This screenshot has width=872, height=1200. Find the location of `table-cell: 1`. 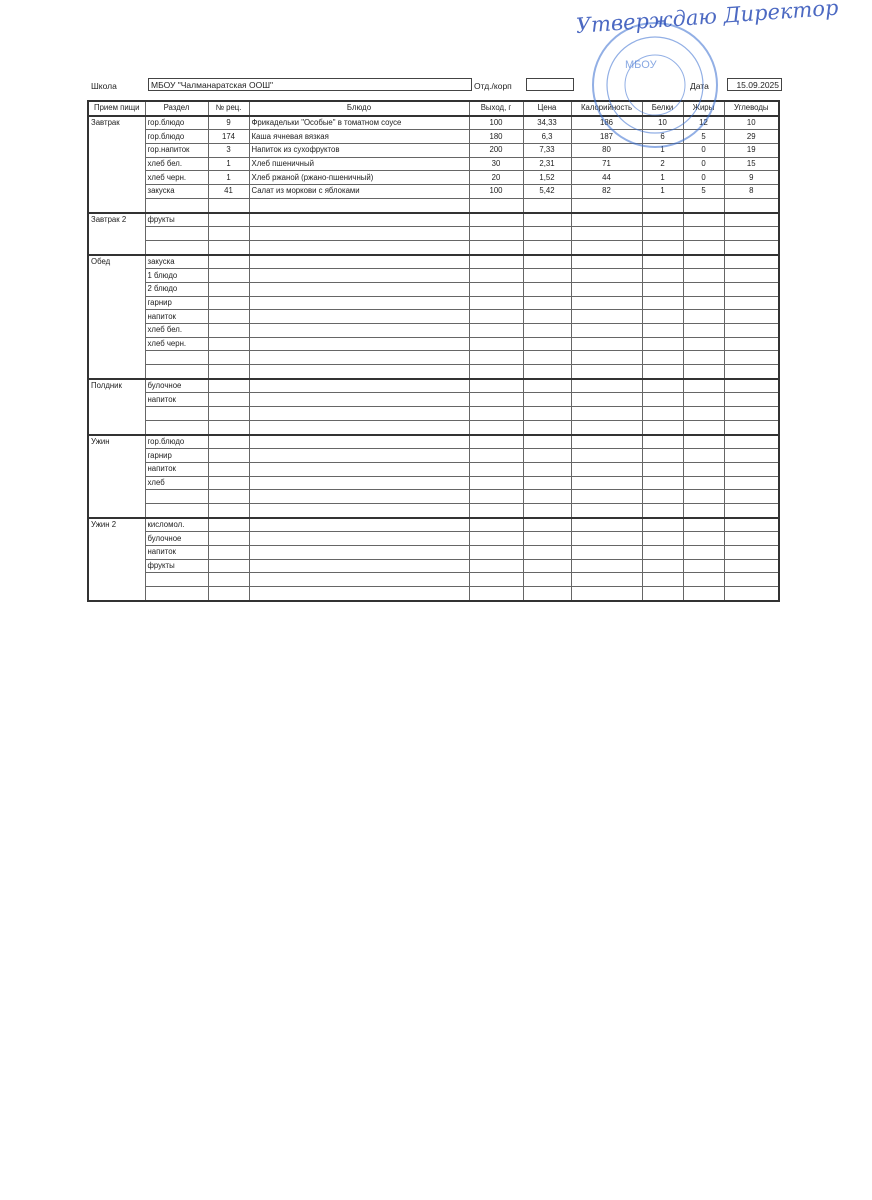

table-cell: 1 is located at coordinates (228, 164).